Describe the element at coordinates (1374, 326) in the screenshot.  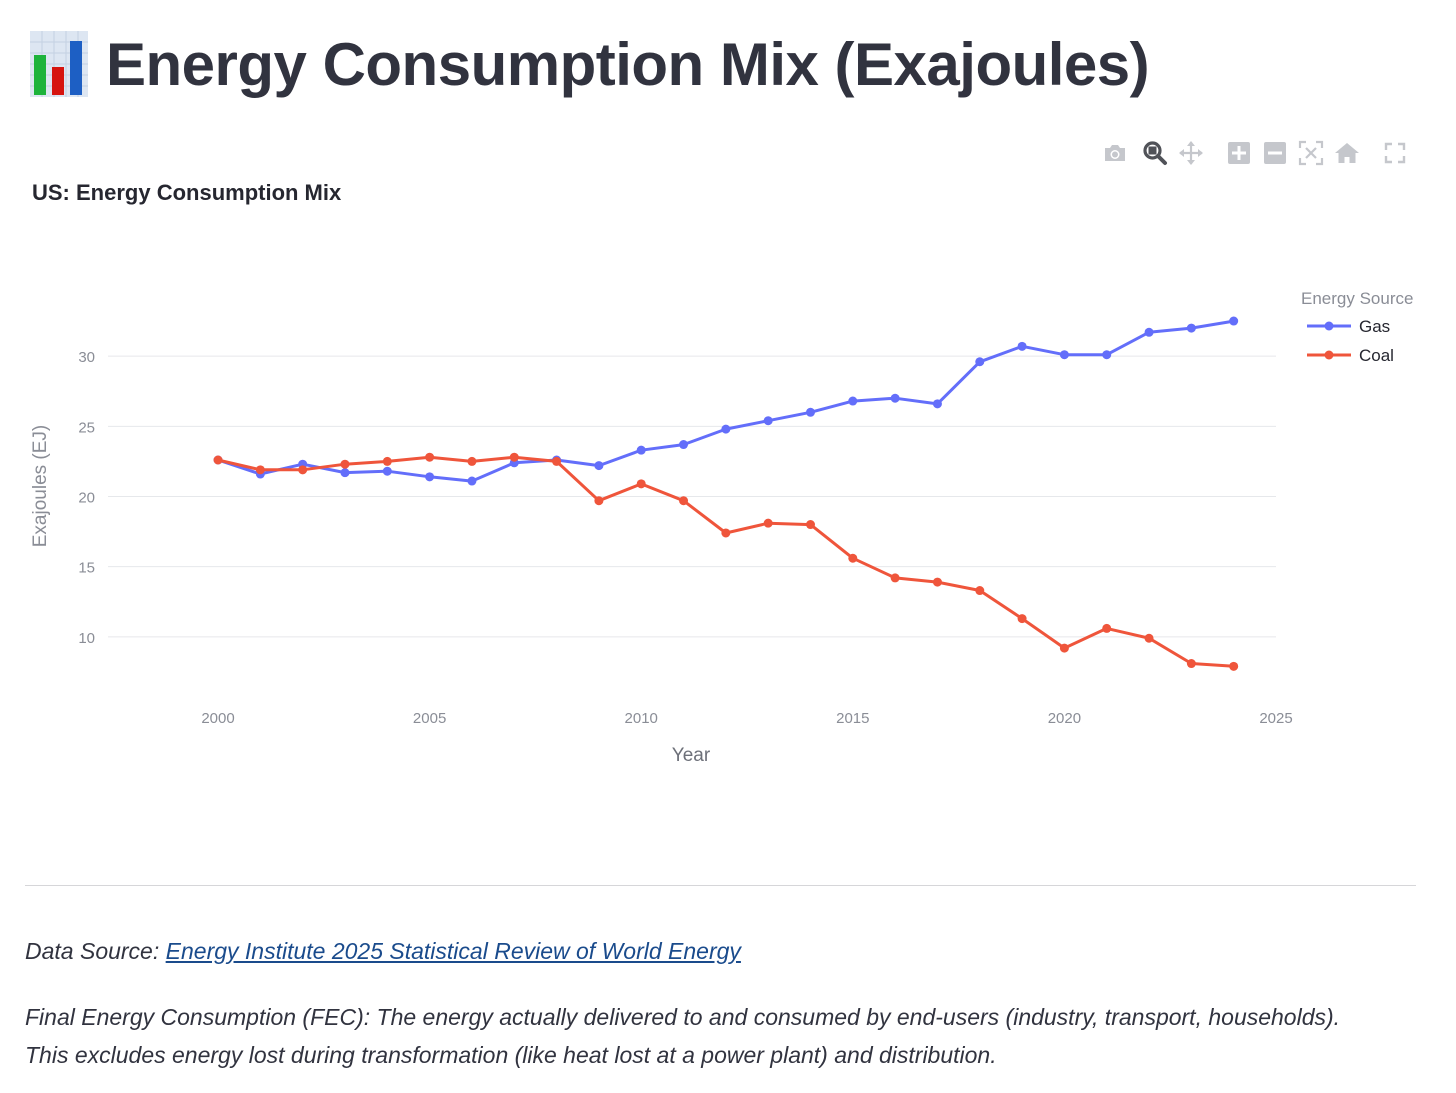
I see `legend-label: Gas` at that location.